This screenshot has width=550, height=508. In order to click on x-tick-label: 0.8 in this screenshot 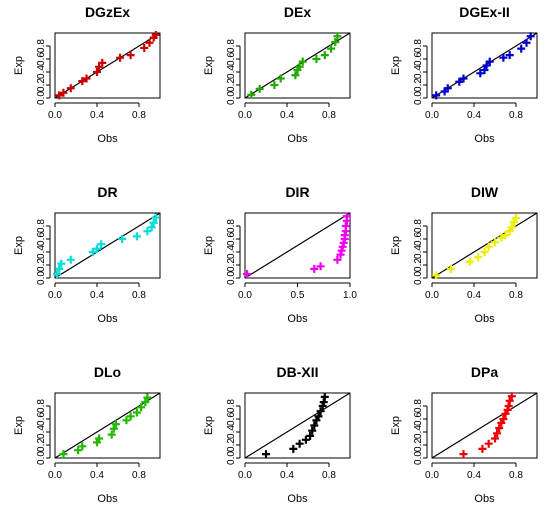, I will do `click(139, 115)`.